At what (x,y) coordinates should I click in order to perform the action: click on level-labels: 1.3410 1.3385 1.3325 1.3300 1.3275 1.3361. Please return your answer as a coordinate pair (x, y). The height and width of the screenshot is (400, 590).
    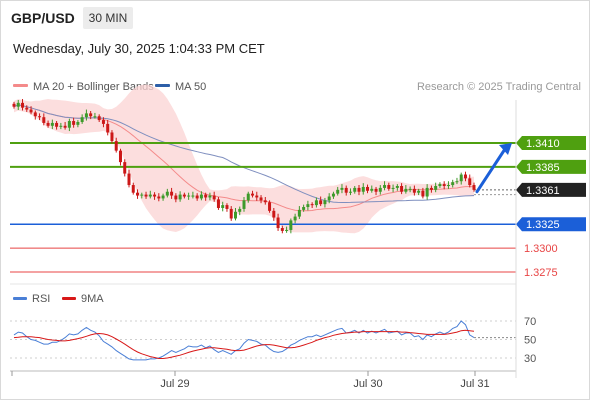
    Looking at the image, I should click on (551, 207).